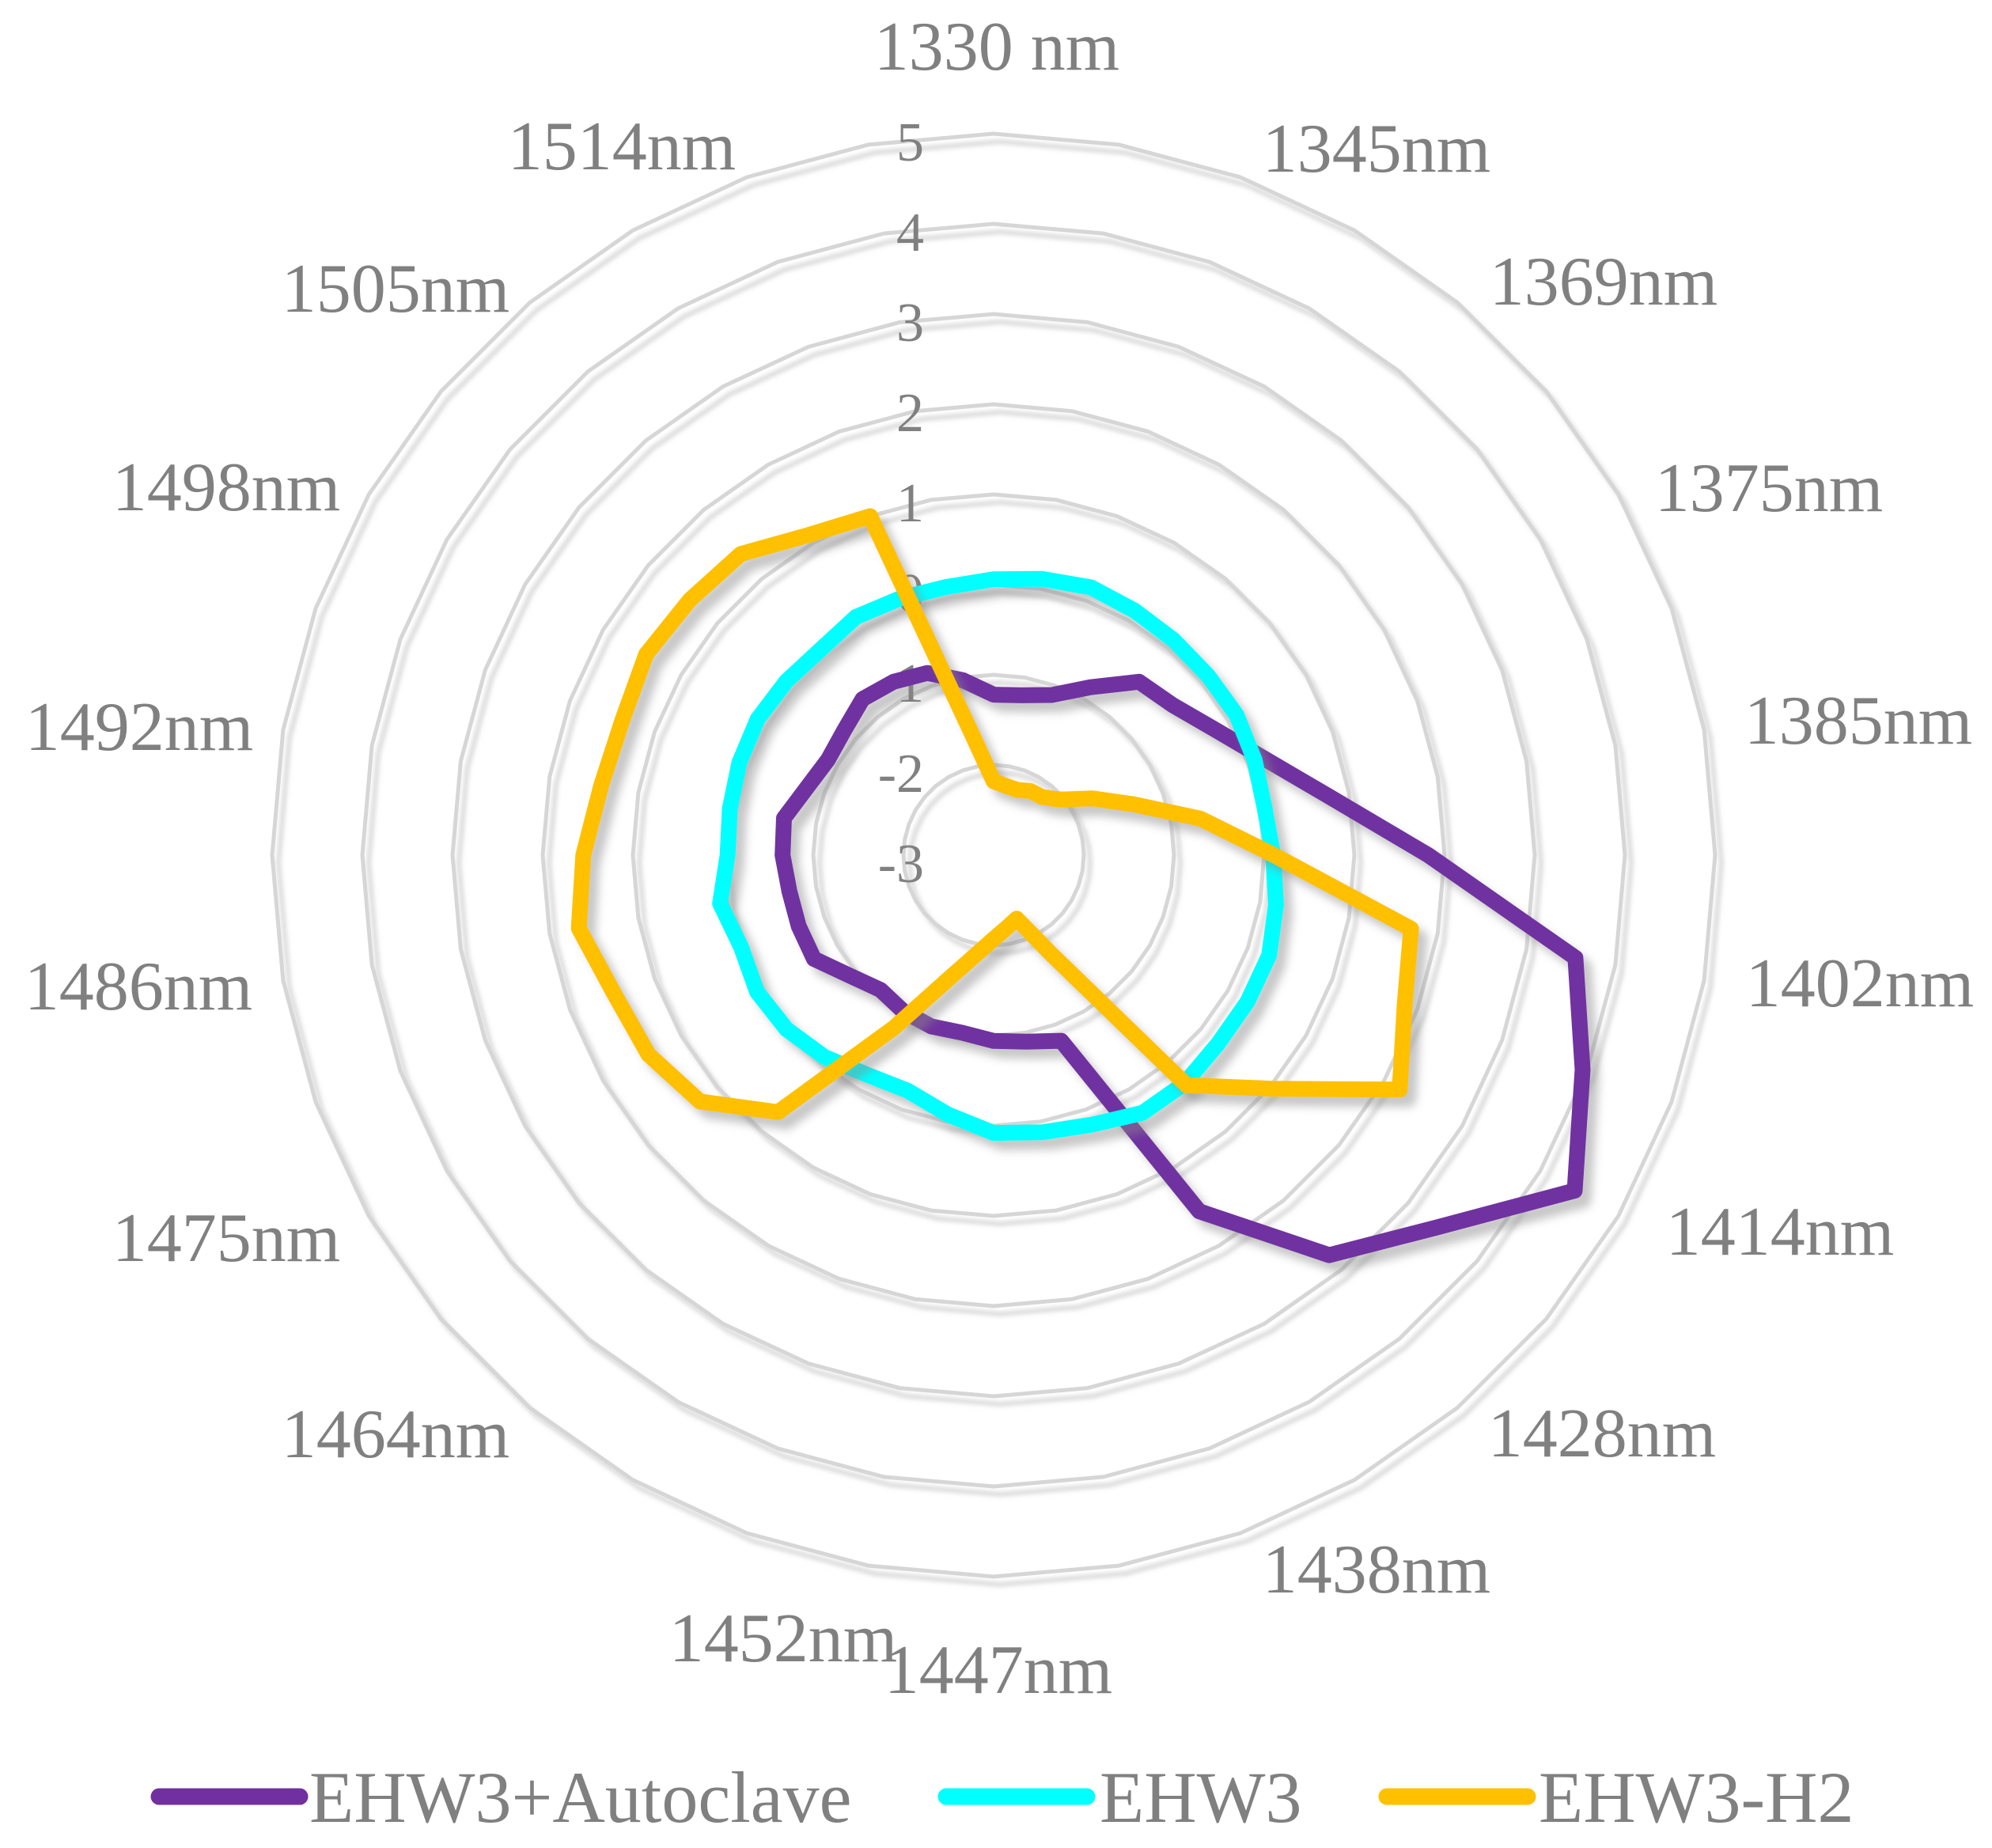 This screenshot has width=1992, height=1848. Describe the element at coordinates (901, 864) in the screenshot. I see `svg-text: -3` at that location.